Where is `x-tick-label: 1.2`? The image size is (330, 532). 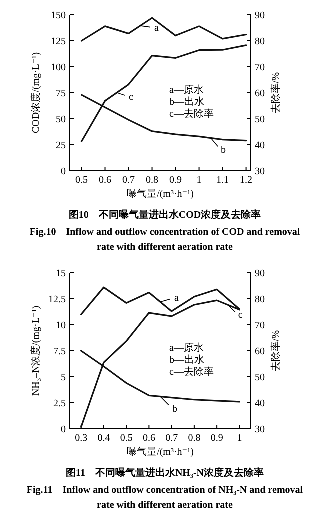 x-tick-label: 1.2 is located at coordinates (246, 180).